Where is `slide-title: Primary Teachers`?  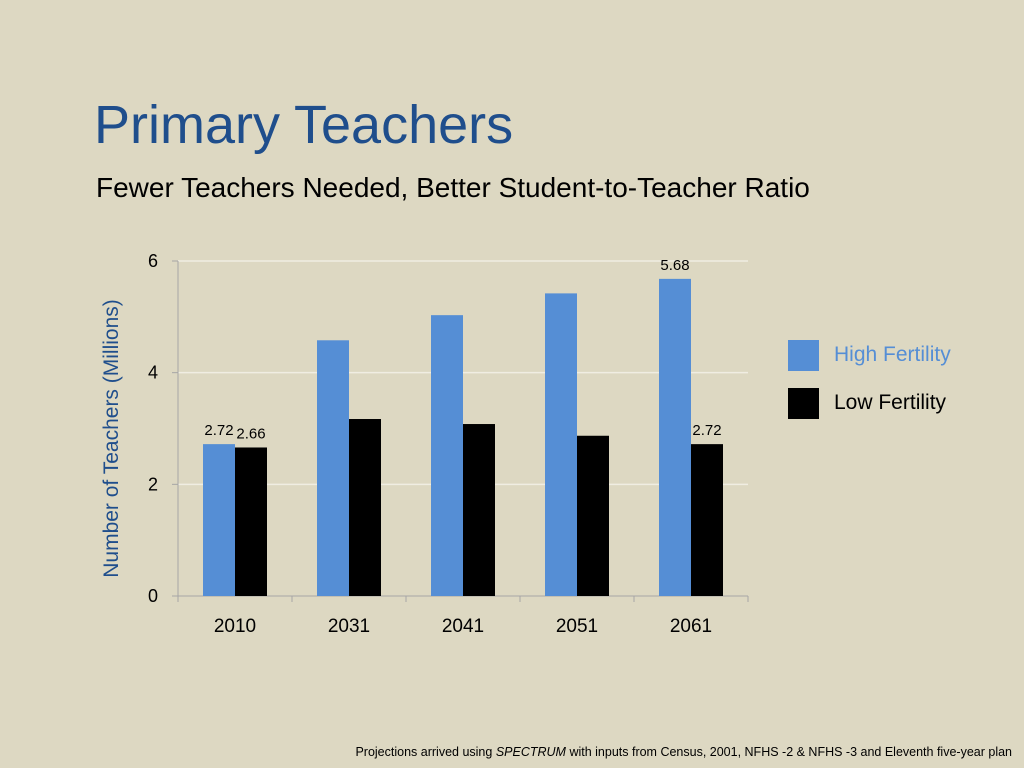
slide-title: Primary Teachers is located at coordinates (304, 125).